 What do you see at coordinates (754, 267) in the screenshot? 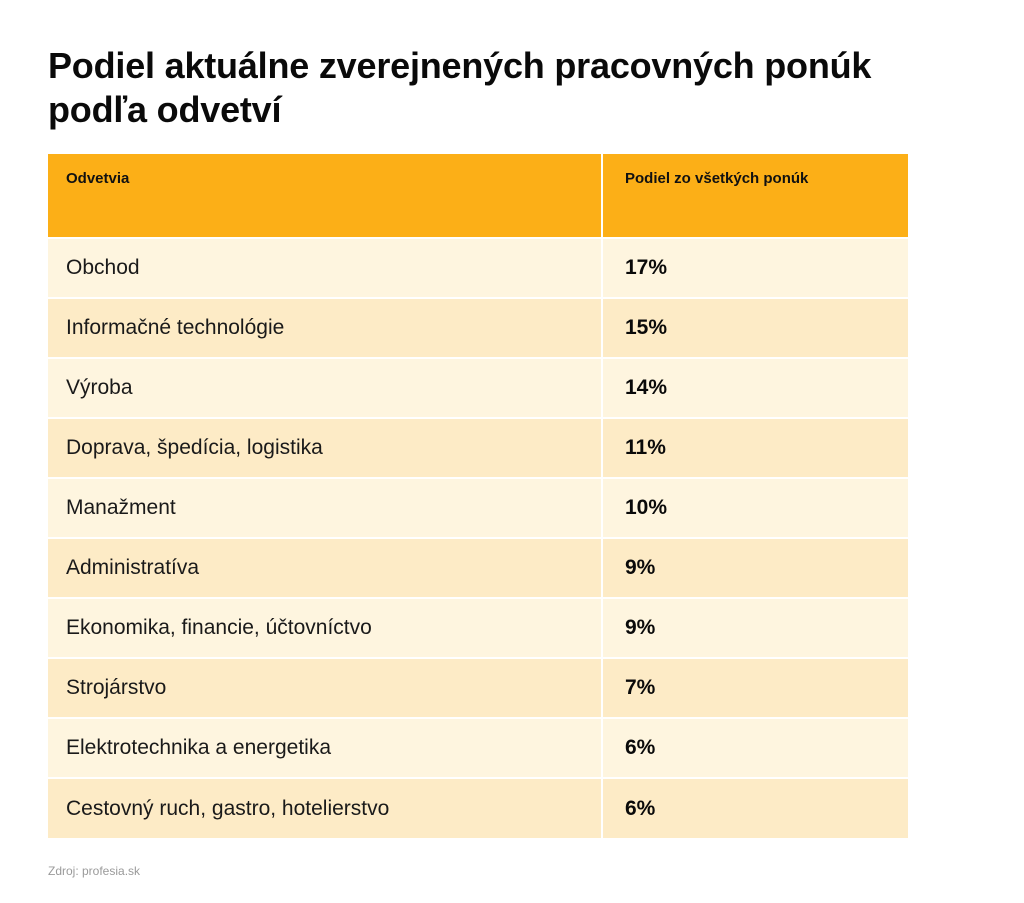
I see `share-cell: 17%` at bounding box center [754, 267].